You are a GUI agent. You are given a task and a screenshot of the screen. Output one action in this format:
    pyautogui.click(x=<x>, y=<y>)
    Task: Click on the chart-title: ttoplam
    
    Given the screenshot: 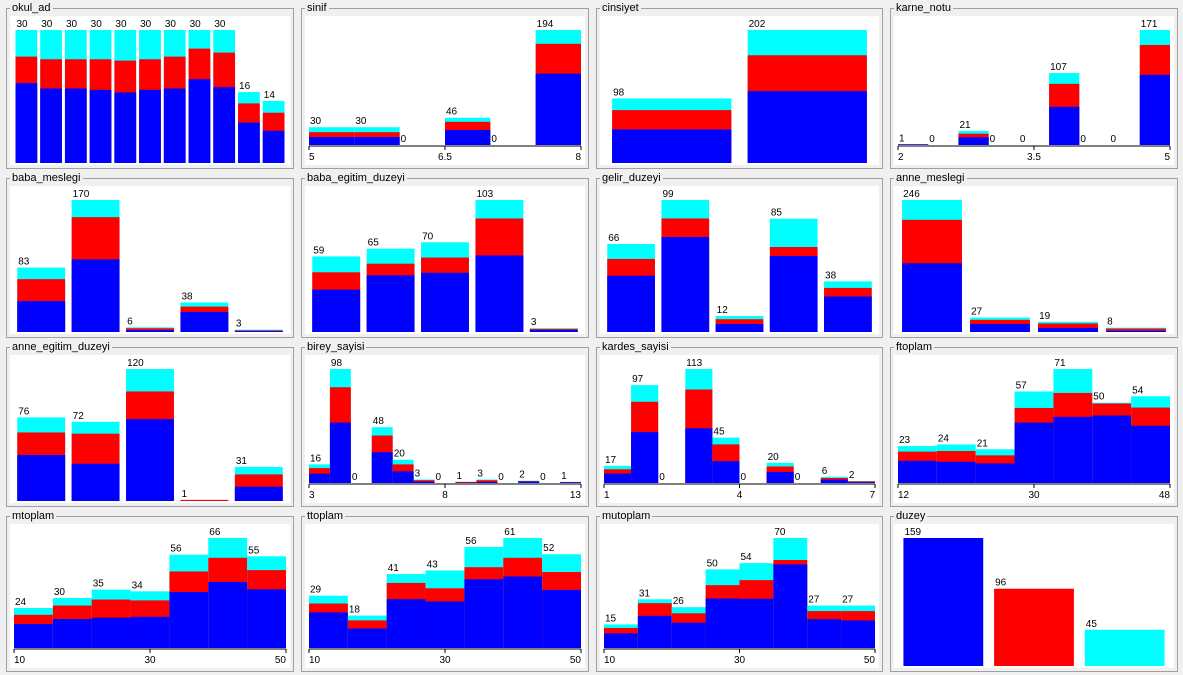 What is the action you would take?
    pyautogui.click(x=325, y=516)
    